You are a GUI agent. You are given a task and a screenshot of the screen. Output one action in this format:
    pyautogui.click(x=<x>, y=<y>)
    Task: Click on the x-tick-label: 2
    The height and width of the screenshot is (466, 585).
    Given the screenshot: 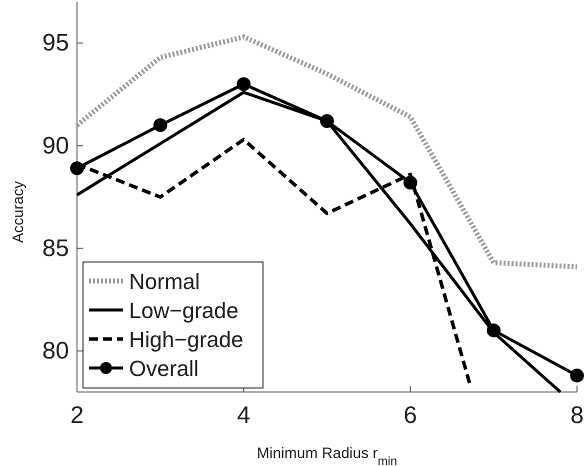 What is the action you would take?
    pyautogui.click(x=77, y=416)
    